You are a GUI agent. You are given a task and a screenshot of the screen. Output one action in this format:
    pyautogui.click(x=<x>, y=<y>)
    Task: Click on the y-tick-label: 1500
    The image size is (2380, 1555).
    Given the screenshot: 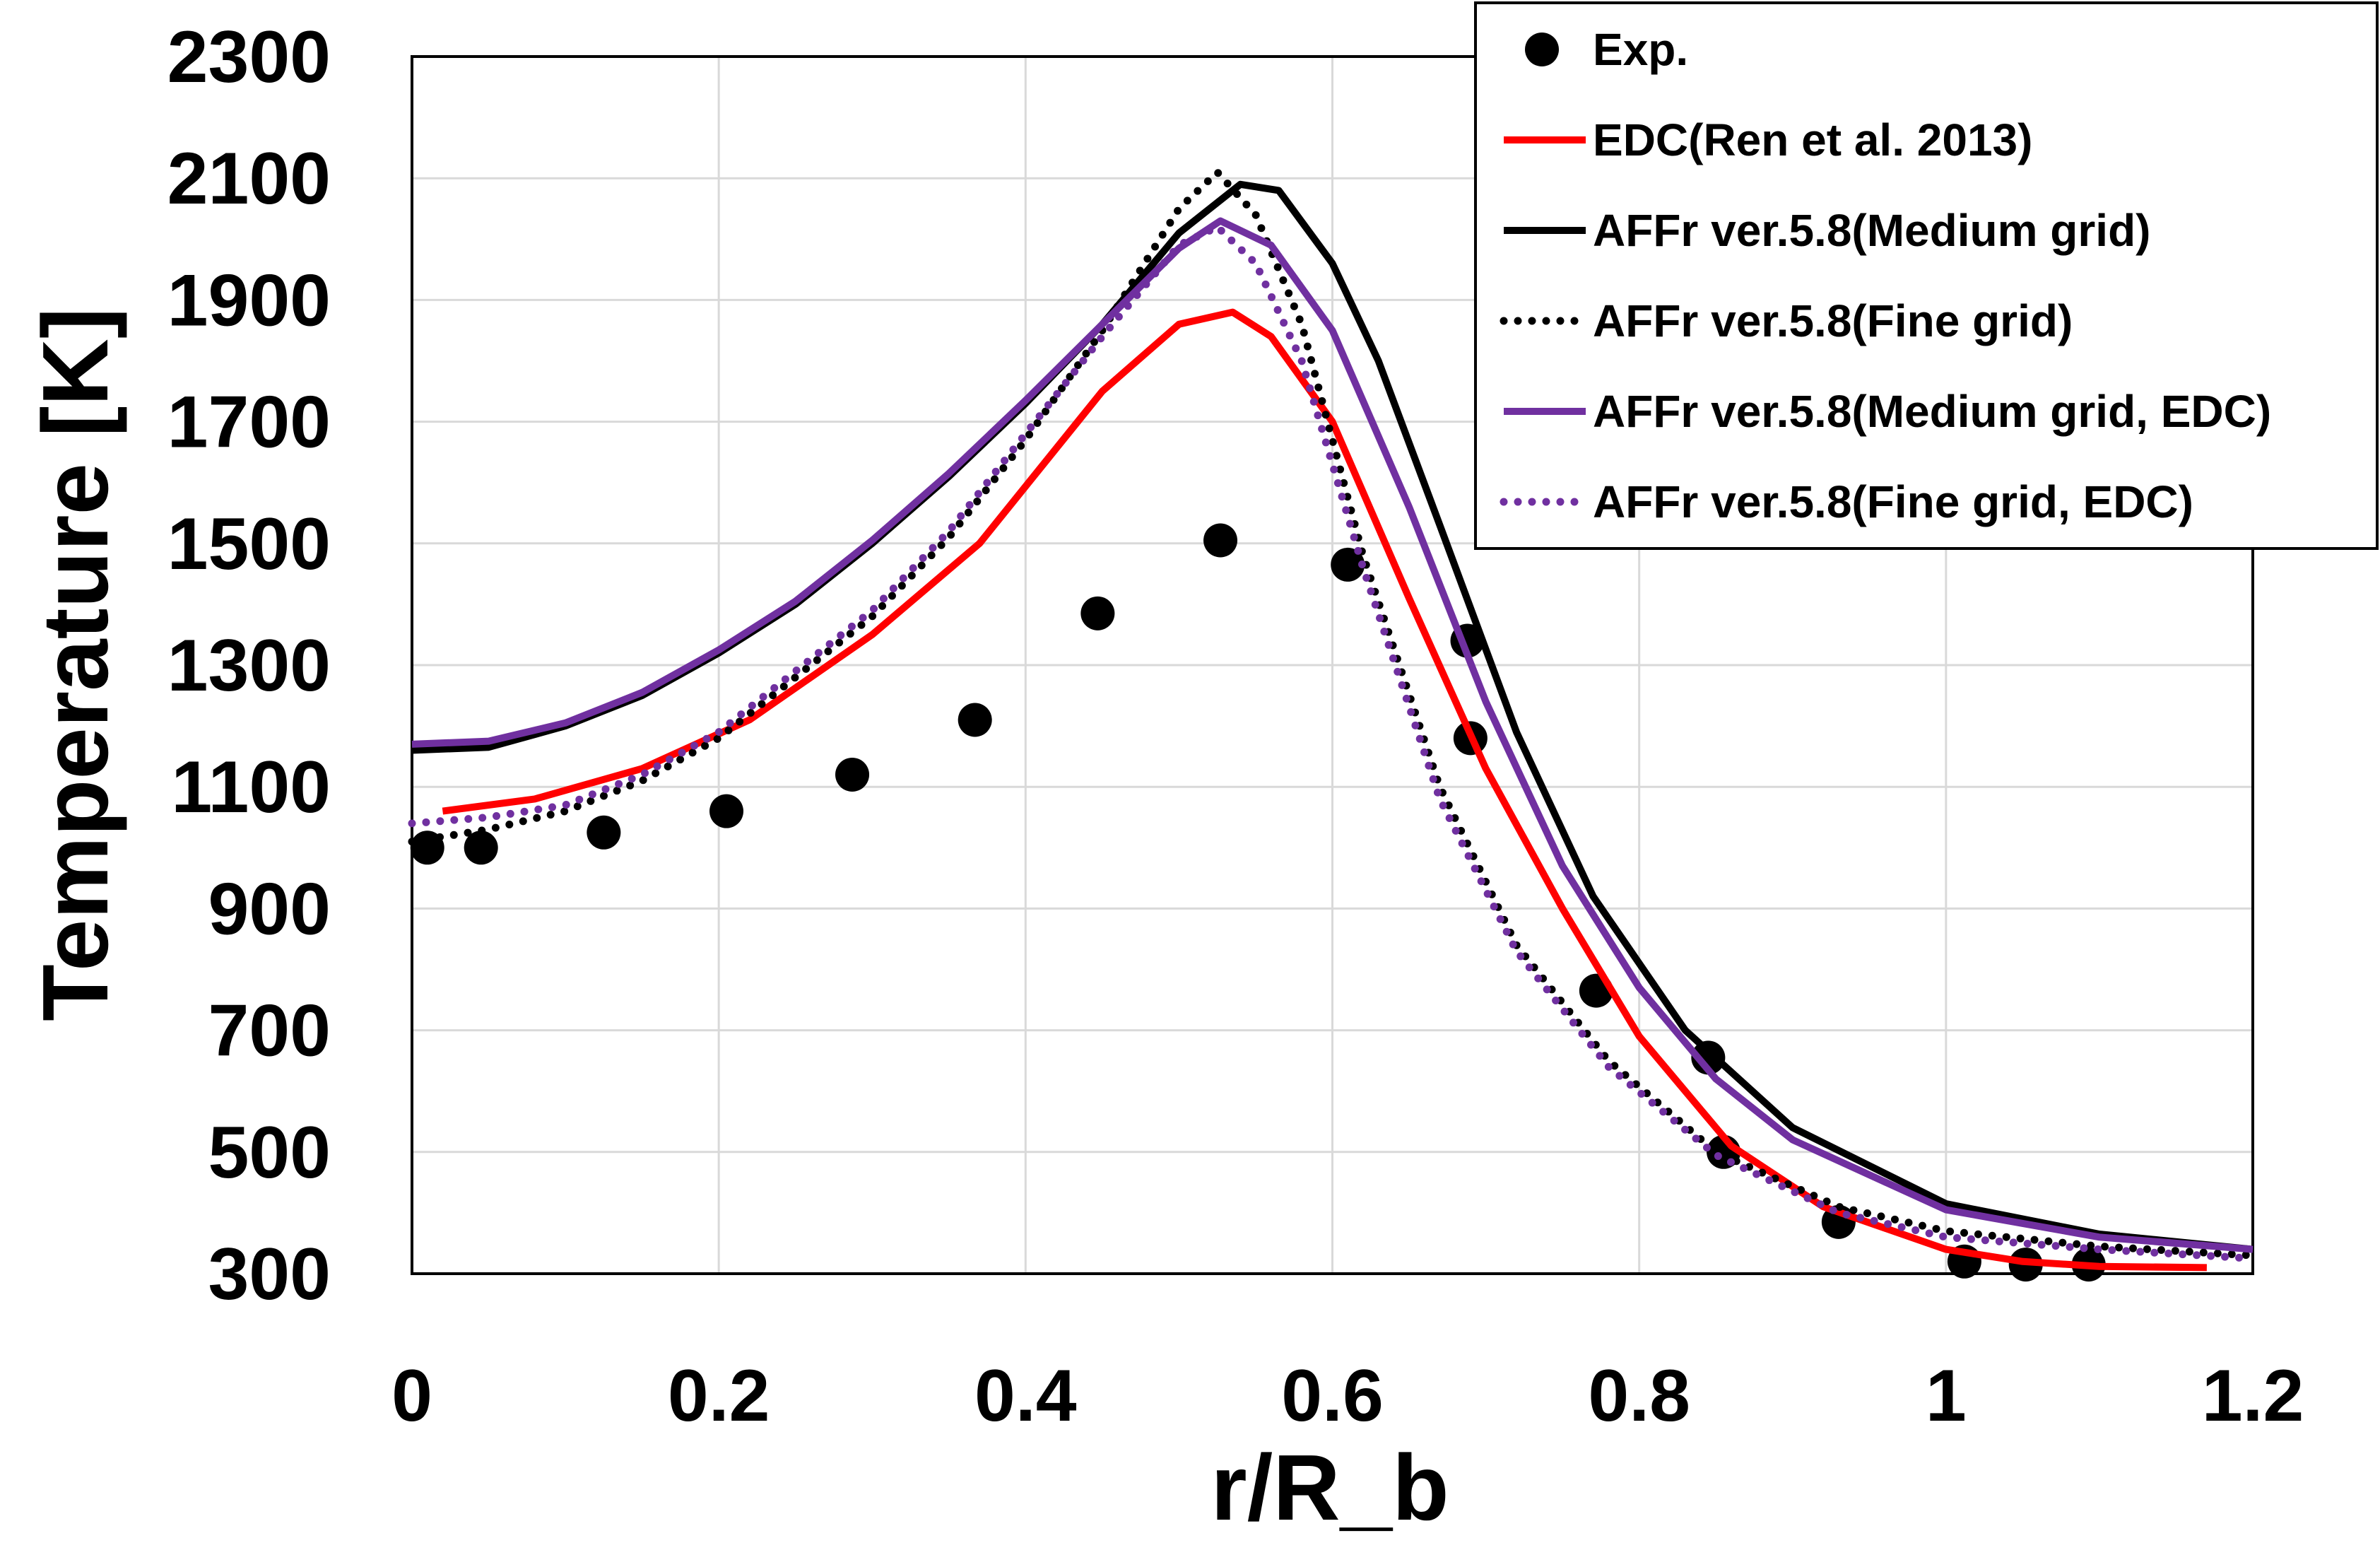 What is the action you would take?
    pyautogui.click(x=249, y=544)
    